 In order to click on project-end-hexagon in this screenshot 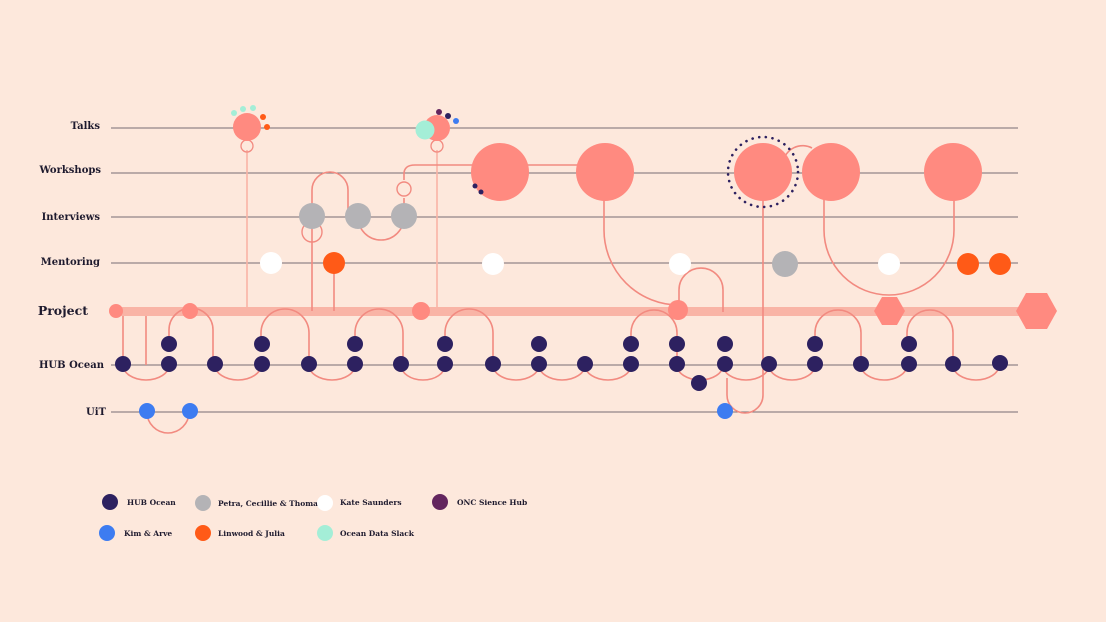, I will do `click(1036, 311)`.